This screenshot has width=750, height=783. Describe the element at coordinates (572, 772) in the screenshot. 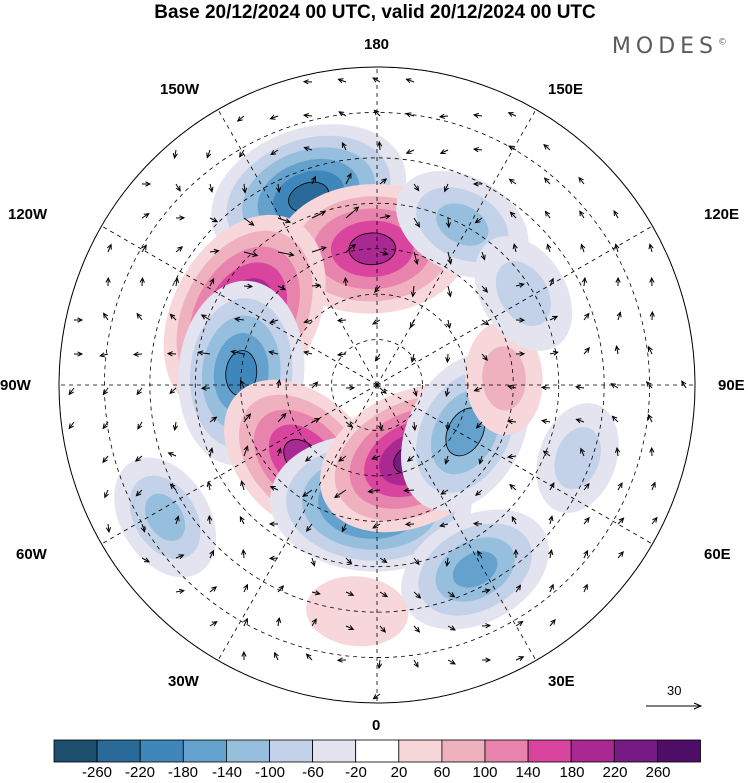

I see `colorbar-label: 180` at that location.